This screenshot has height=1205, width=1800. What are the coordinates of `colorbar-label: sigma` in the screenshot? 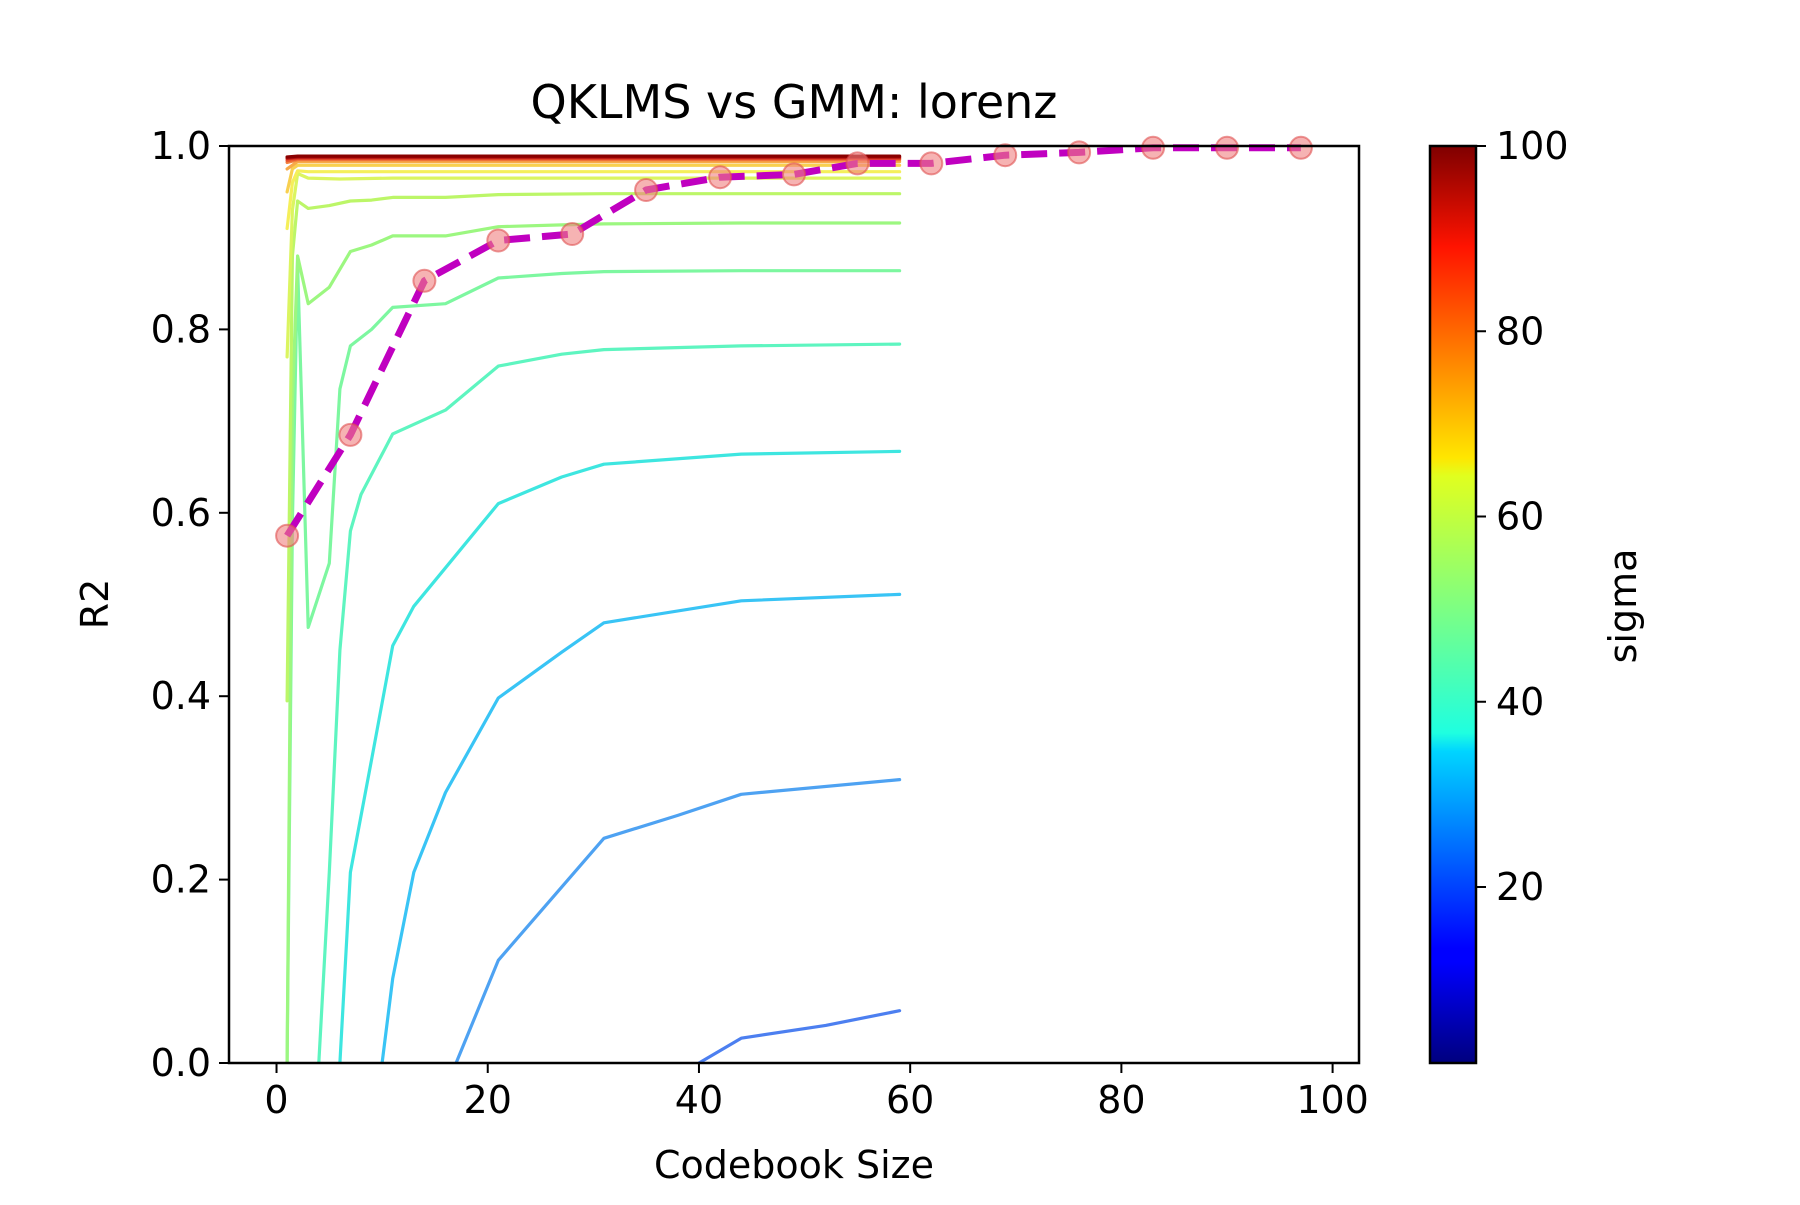 It's located at (1623, 606).